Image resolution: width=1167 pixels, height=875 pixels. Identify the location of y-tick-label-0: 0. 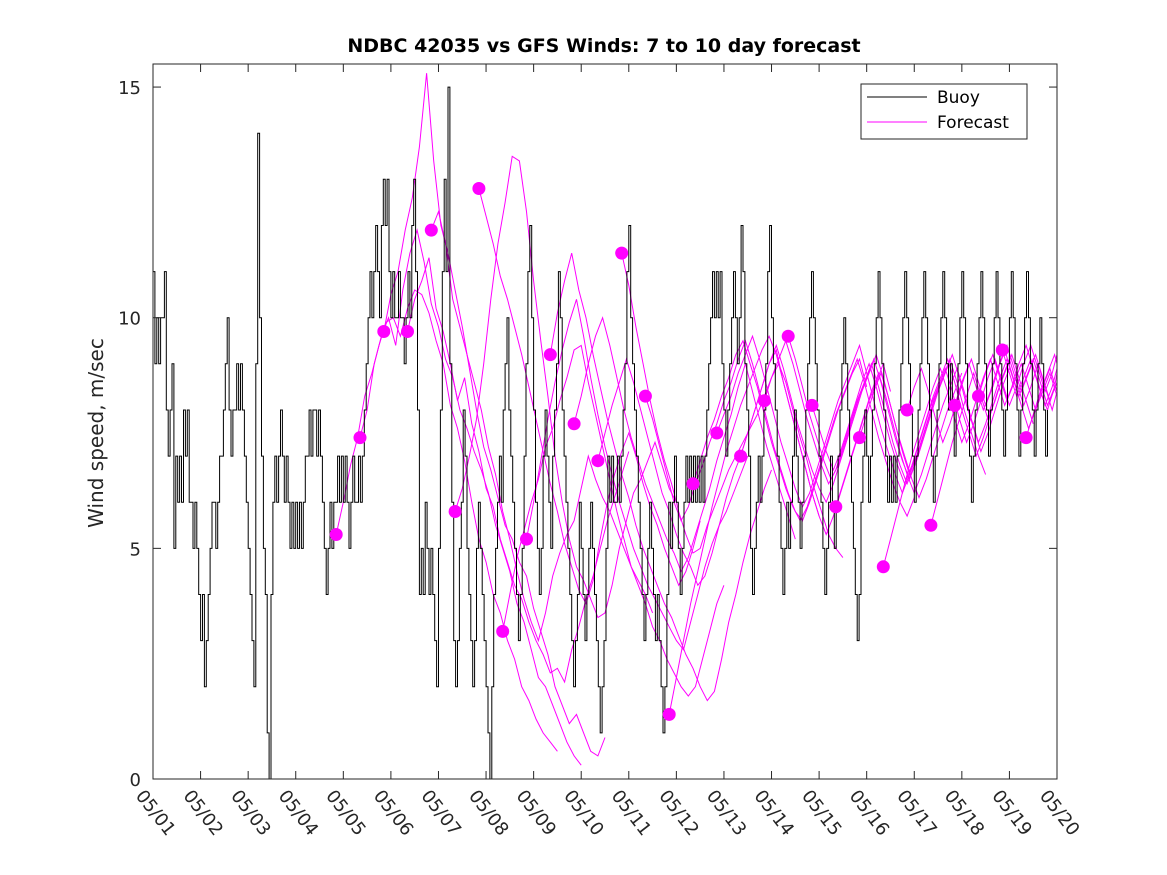
(135, 780).